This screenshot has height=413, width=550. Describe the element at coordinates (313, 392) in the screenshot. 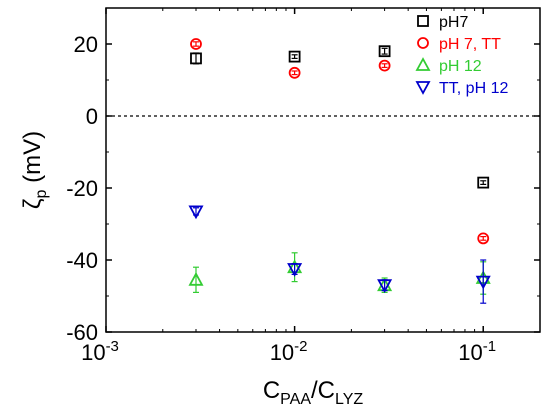

I see `x-axis-label: CPAA/CLYZ` at that location.